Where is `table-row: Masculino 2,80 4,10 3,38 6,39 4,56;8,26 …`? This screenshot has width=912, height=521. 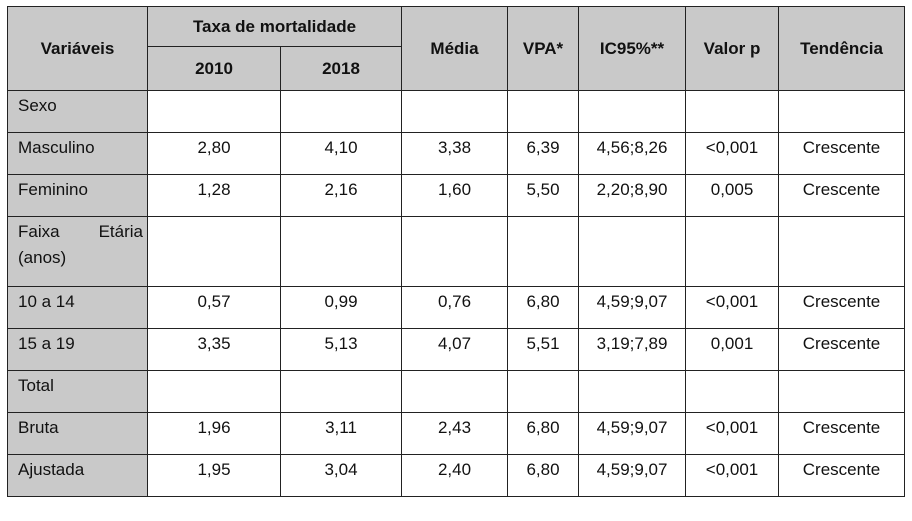
table-row: Masculino 2,80 4,10 3,38 6,39 4,56;8,26 … is located at coordinates (456, 153).